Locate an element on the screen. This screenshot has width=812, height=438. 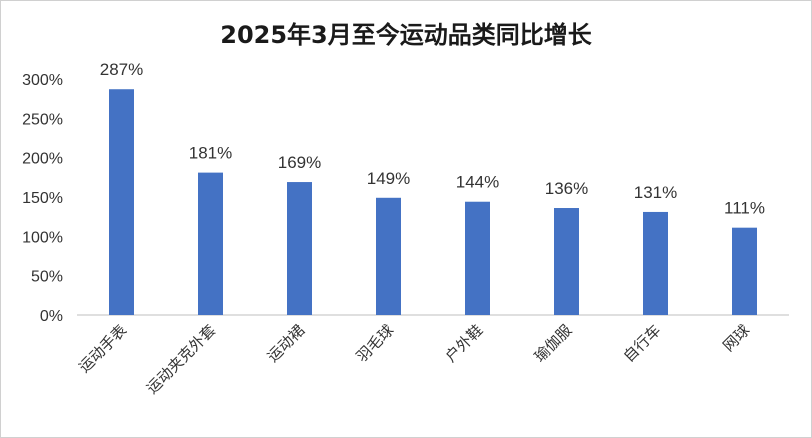
y-tick-label: 250% is located at coordinates (42, 119).